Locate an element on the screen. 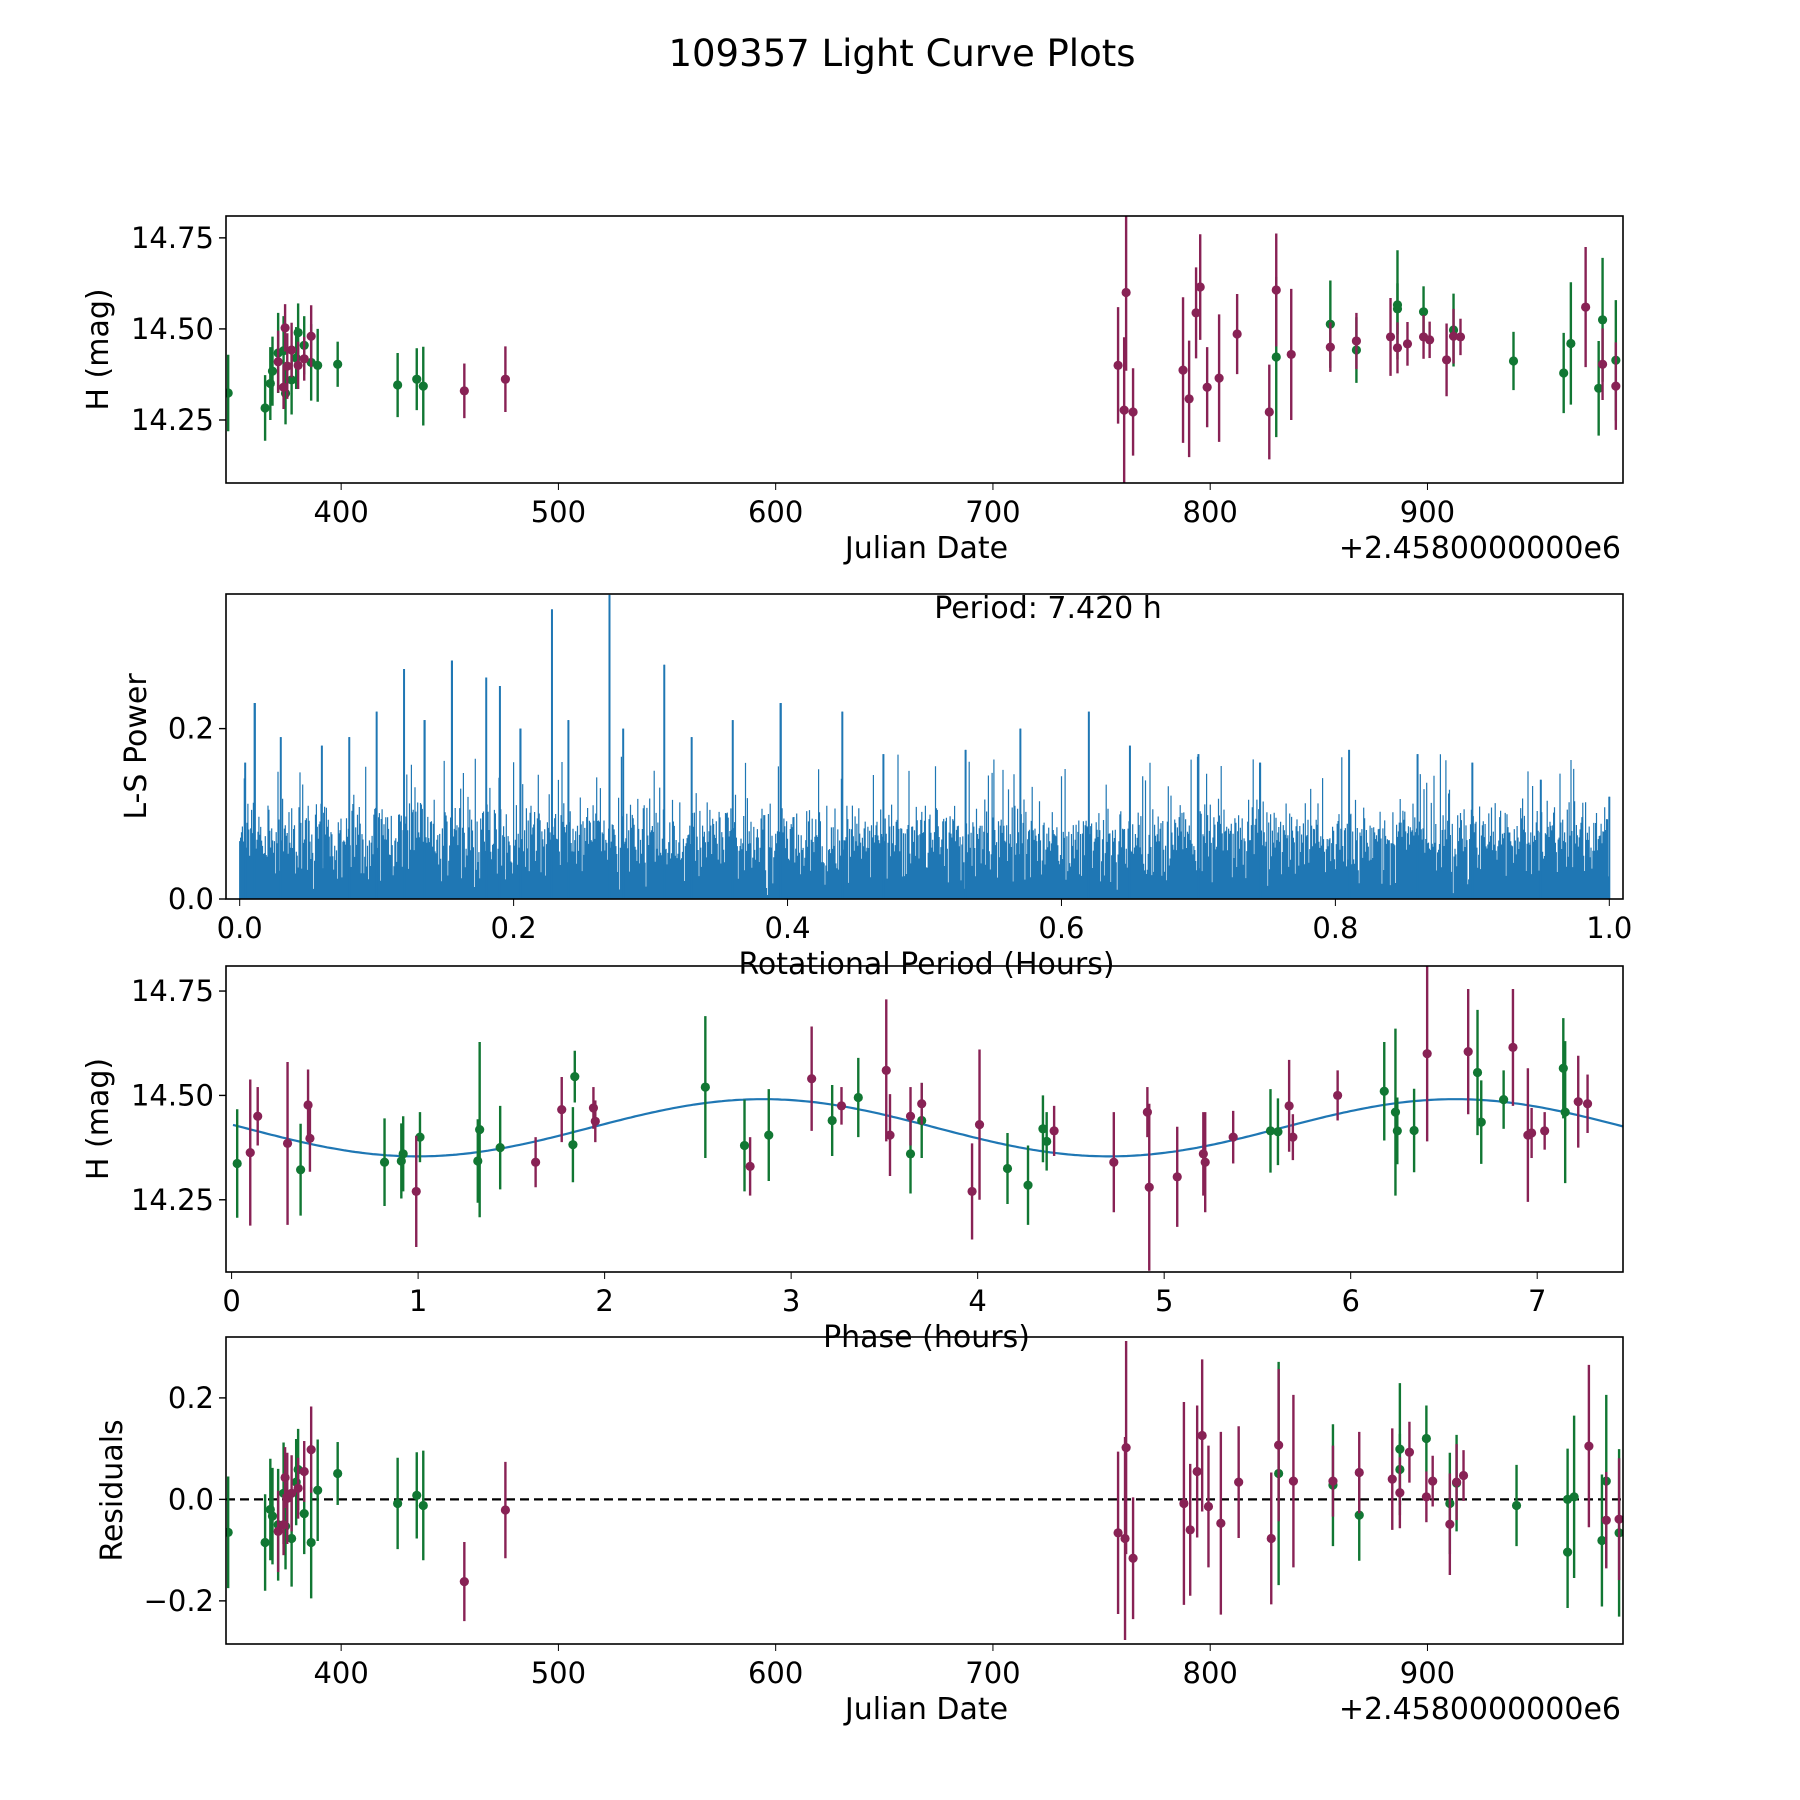  x-offset-label: +2.4580000000e6 is located at coordinates (1480, 1709).